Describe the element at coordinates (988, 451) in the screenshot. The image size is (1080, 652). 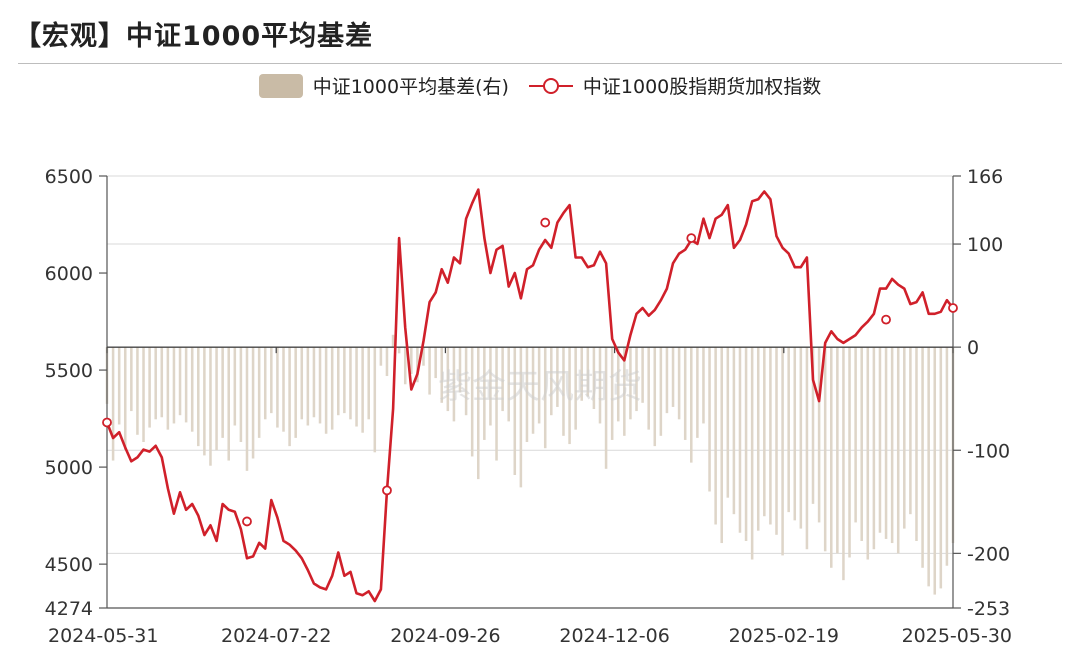
I see `right-tick-label: -100` at that location.